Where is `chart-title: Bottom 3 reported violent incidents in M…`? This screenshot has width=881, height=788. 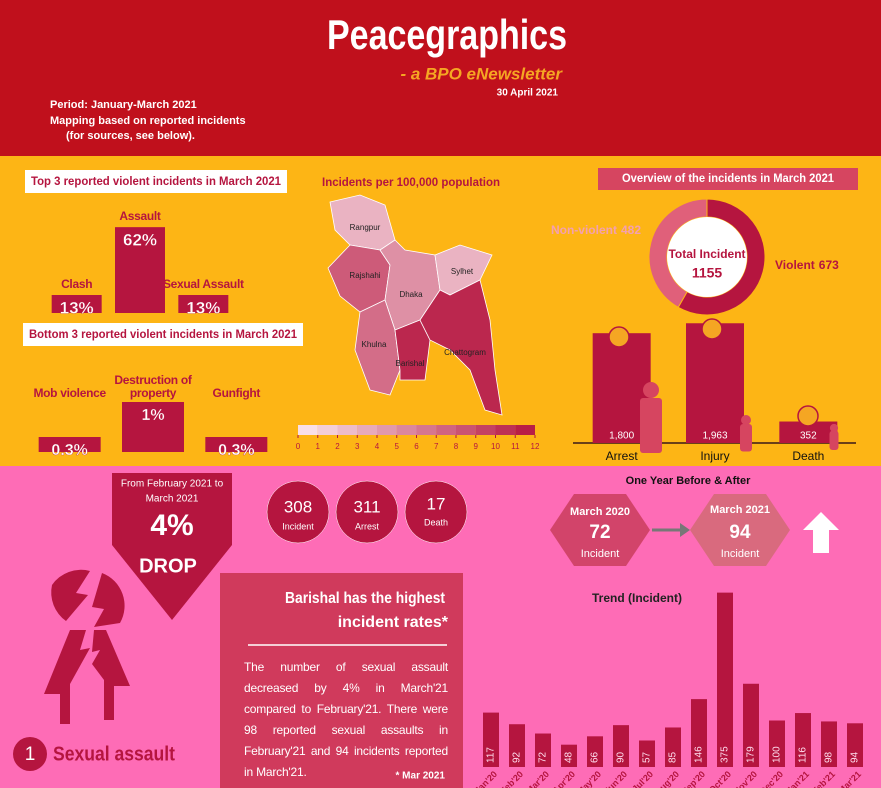 chart-title: Bottom 3 reported violent incidents in M… is located at coordinates (163, 334).